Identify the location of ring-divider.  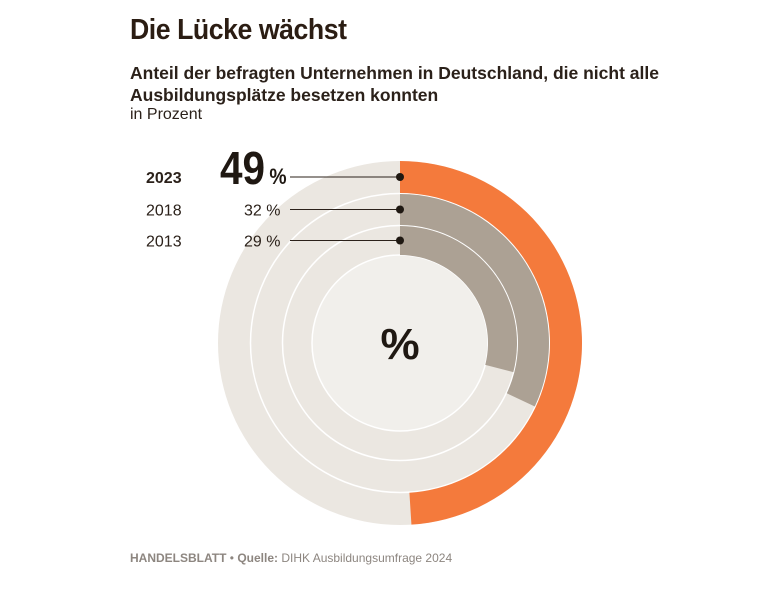
(400, 343).